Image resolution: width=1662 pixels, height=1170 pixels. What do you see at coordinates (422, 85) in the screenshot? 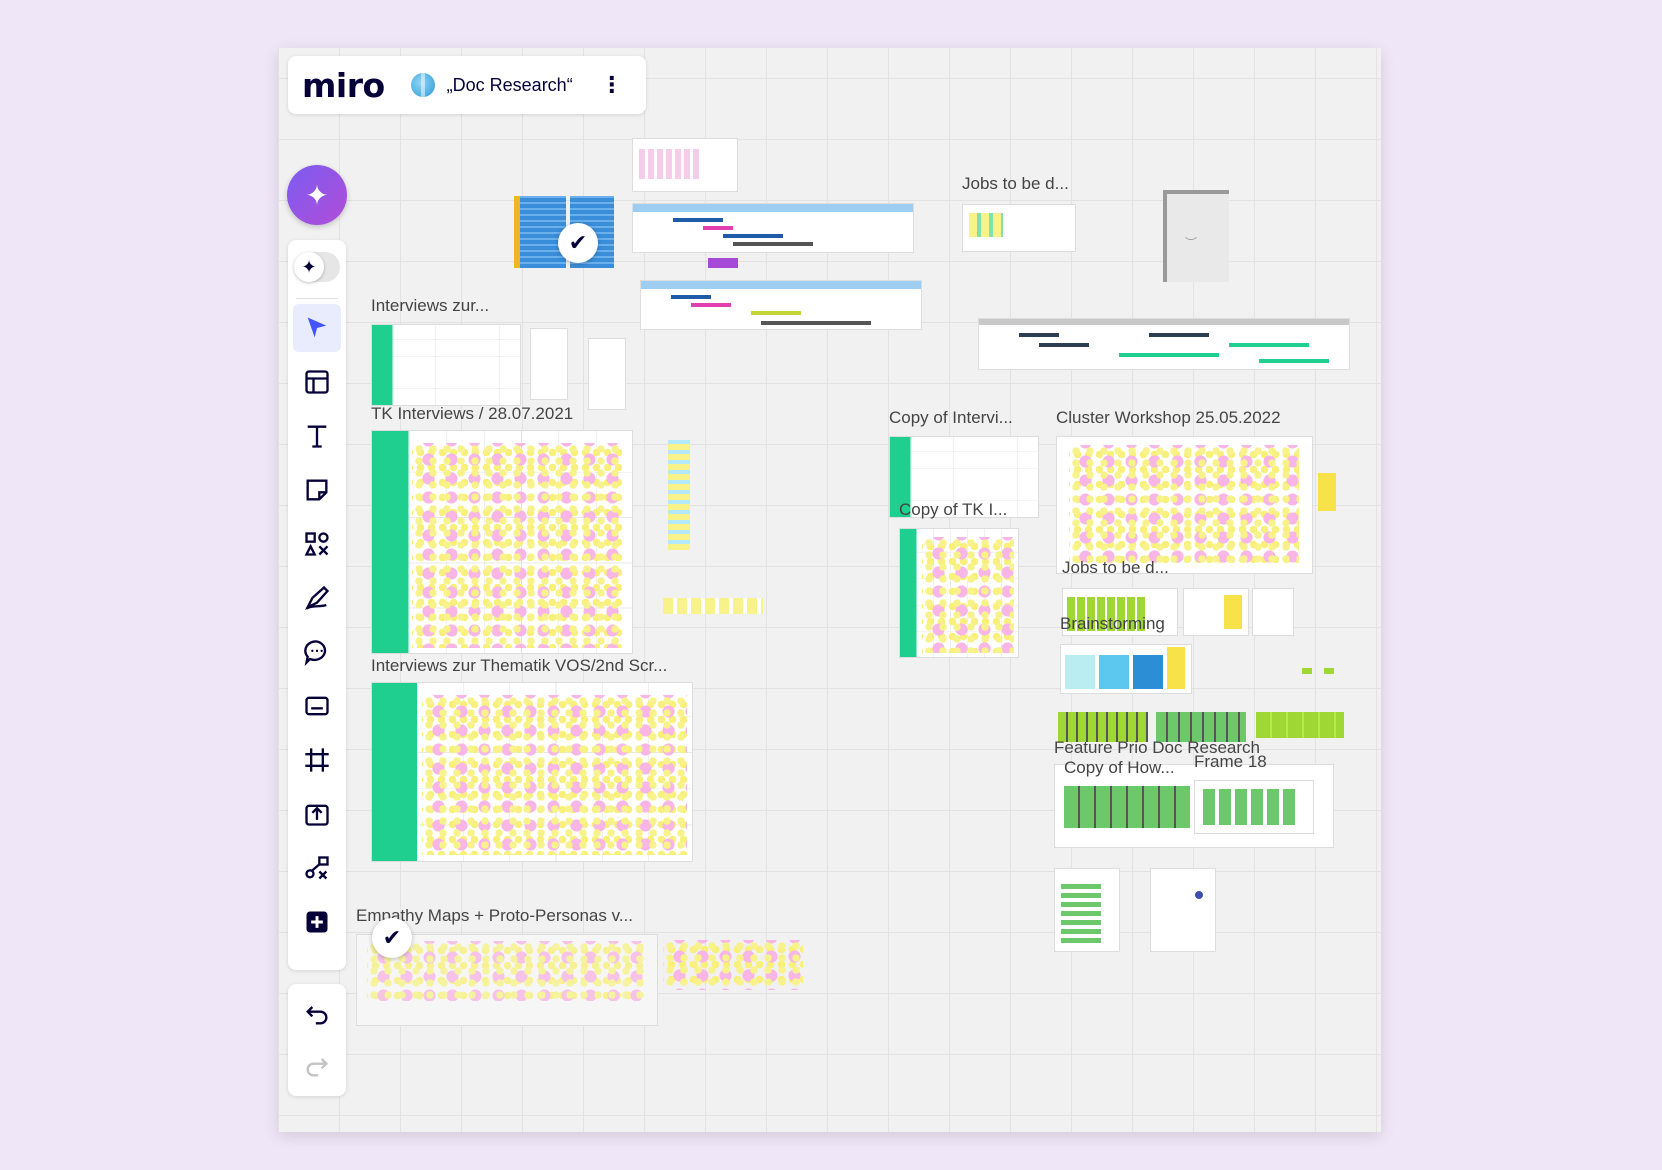
I see `globe-icon` at bounding box center [422, 85].